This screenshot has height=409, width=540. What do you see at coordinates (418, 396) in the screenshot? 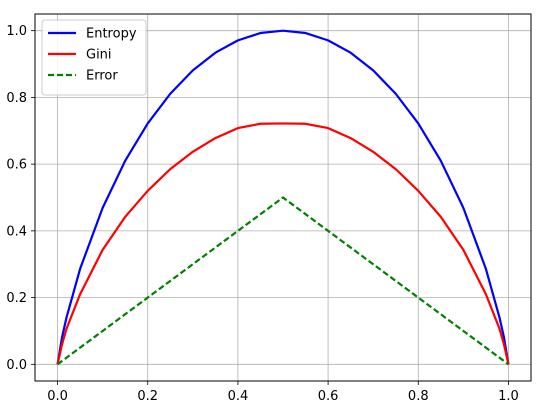
I see `x-tick-label: 0.8` at bounding box center [418, 396].